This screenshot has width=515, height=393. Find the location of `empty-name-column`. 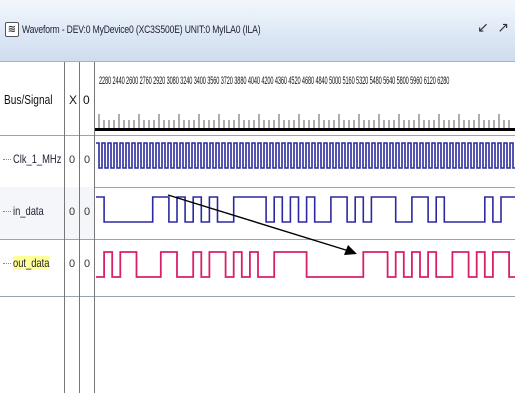

empty-name-column is located at coordinates (32, 344).